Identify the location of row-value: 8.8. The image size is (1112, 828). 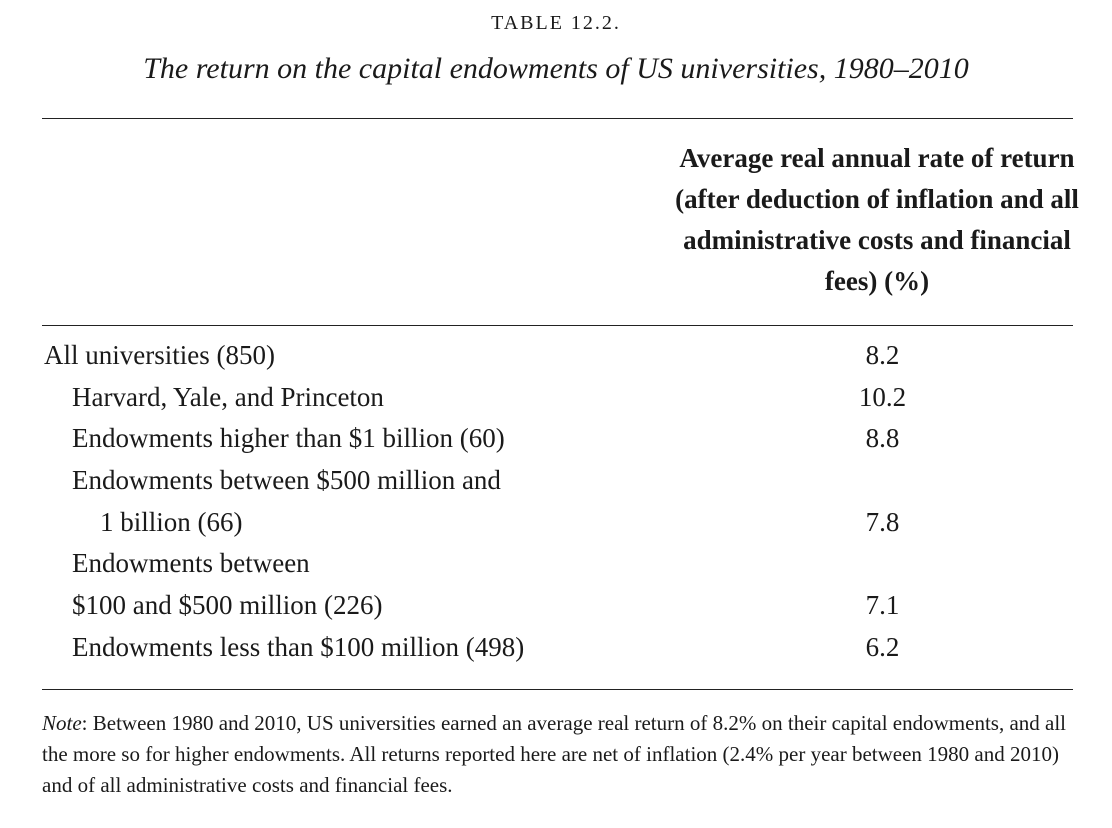
(882, 438).